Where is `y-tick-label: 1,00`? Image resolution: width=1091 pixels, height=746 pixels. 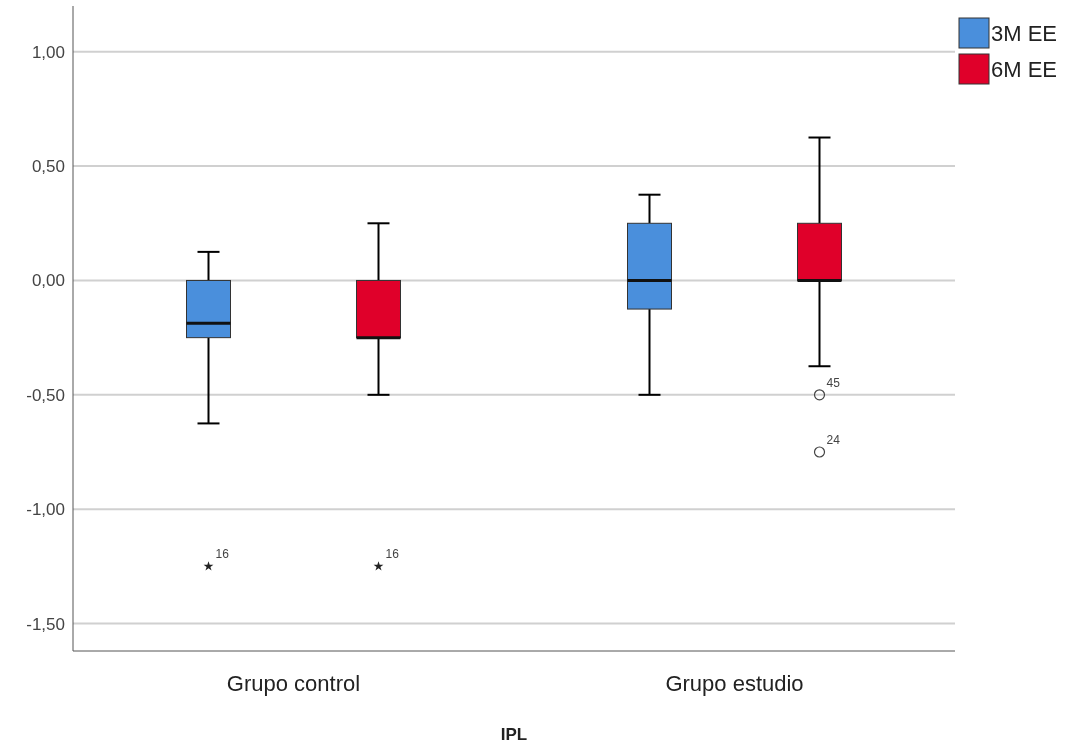
y-tick-label: 1,00 is located at coordinates (48, 52).